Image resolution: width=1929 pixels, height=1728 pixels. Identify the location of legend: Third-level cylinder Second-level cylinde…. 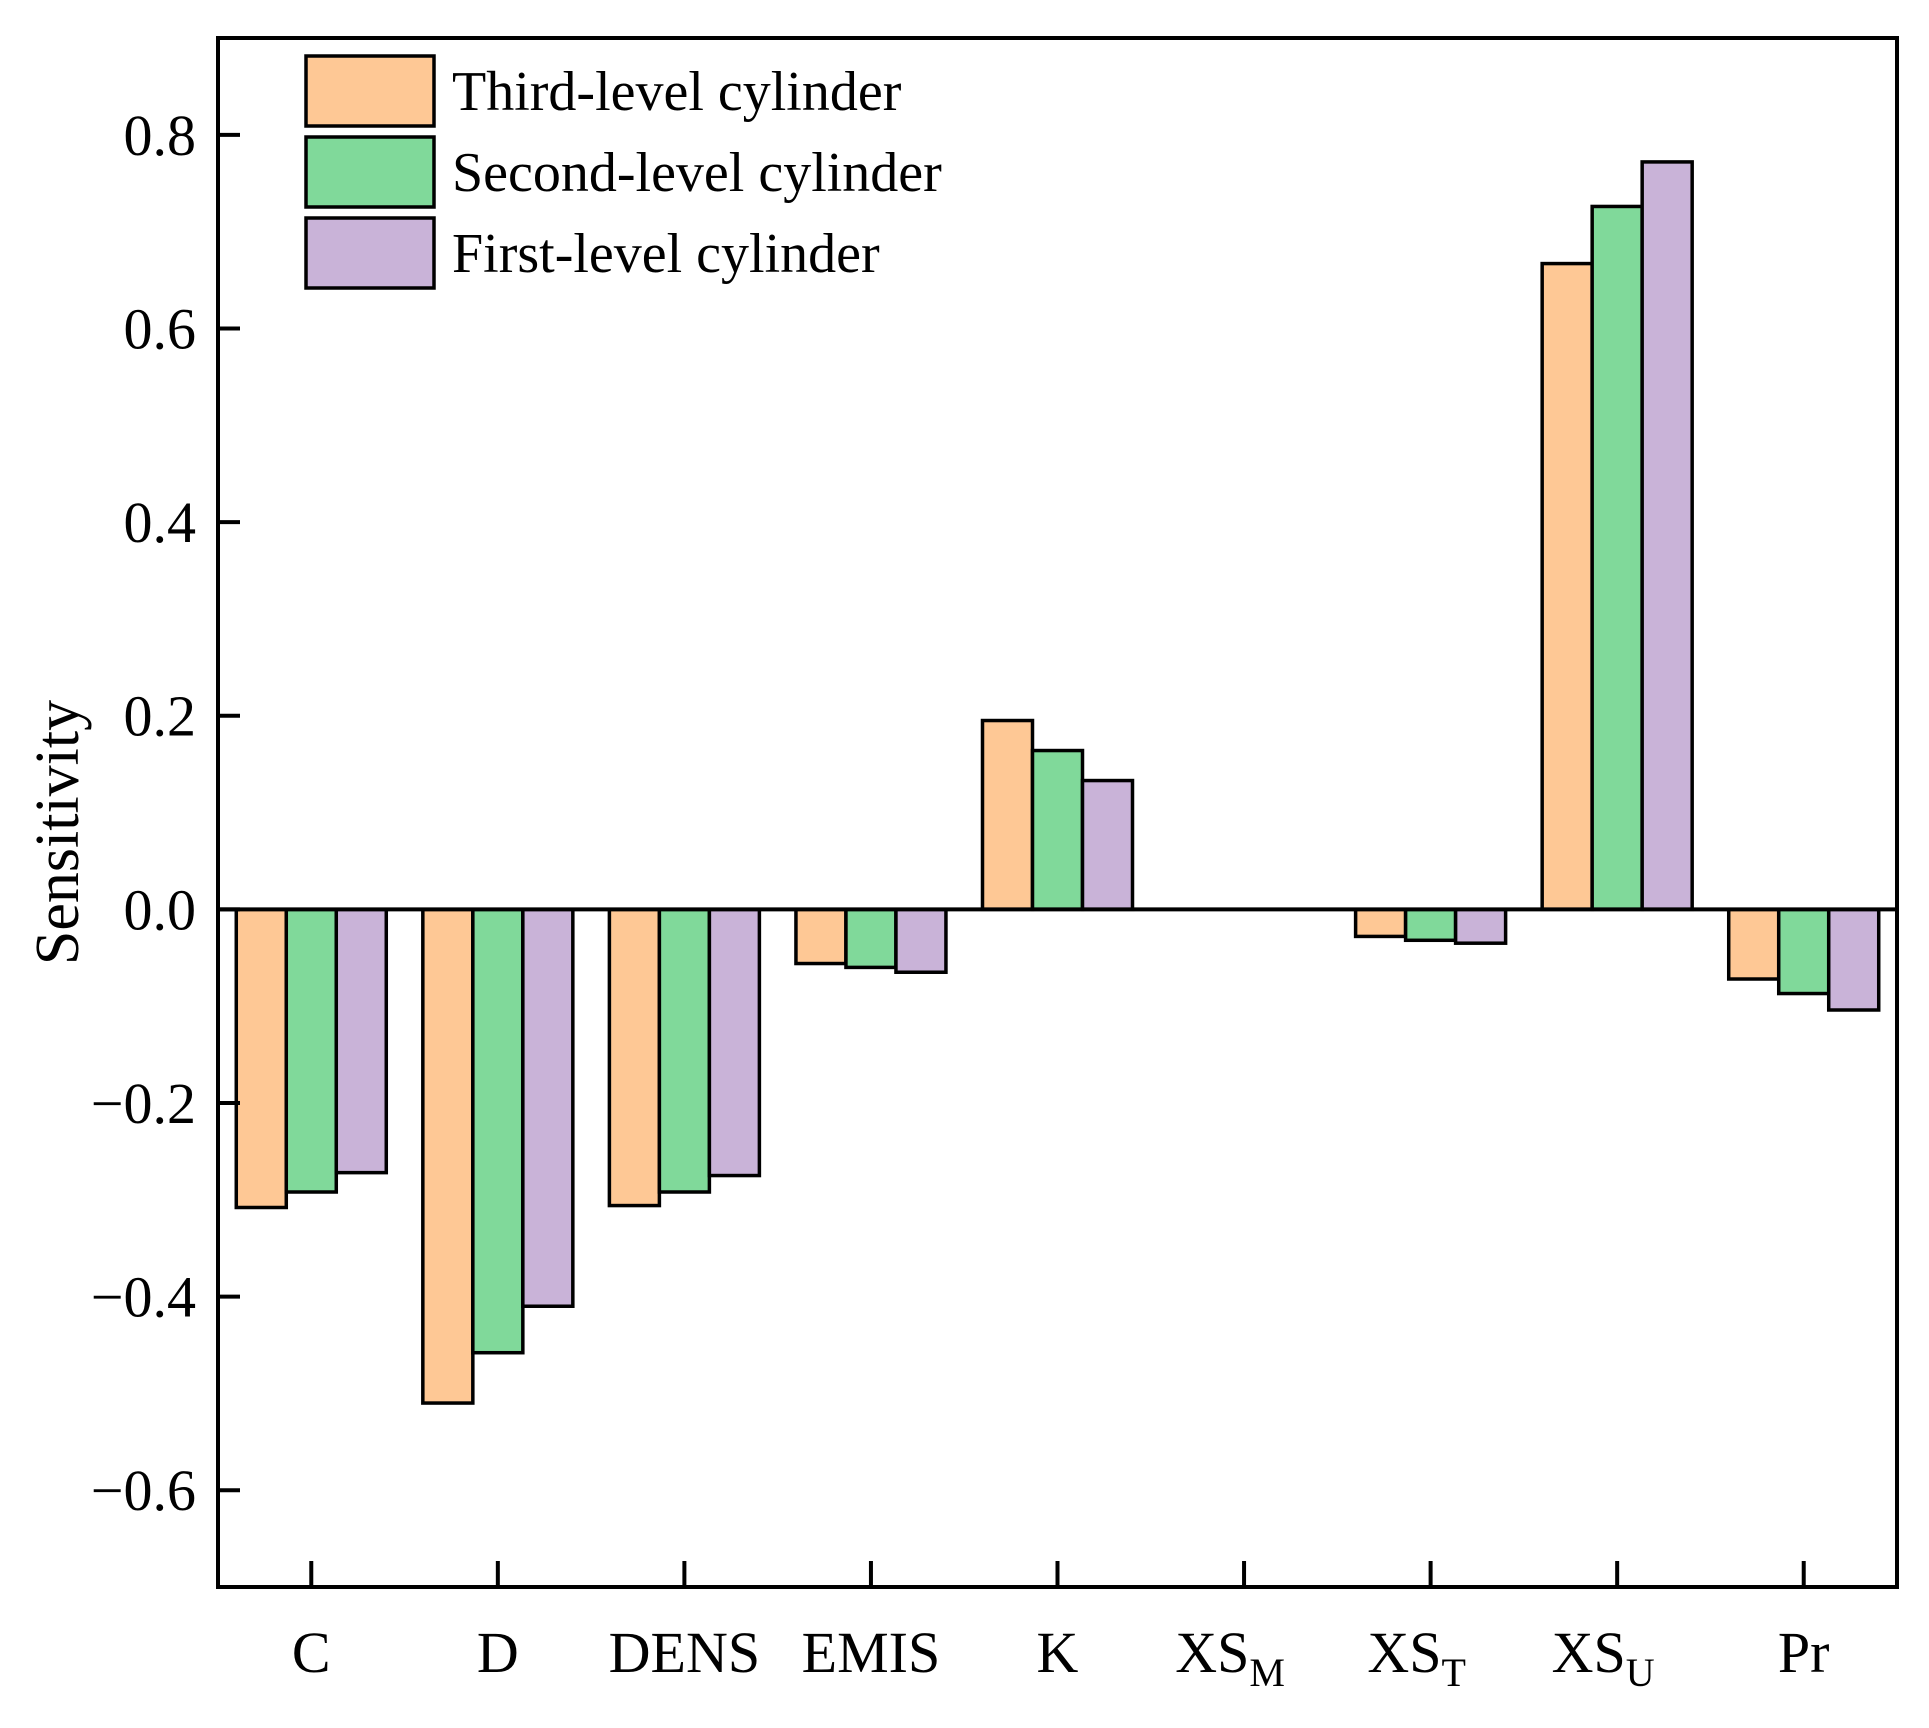
(623, 172).